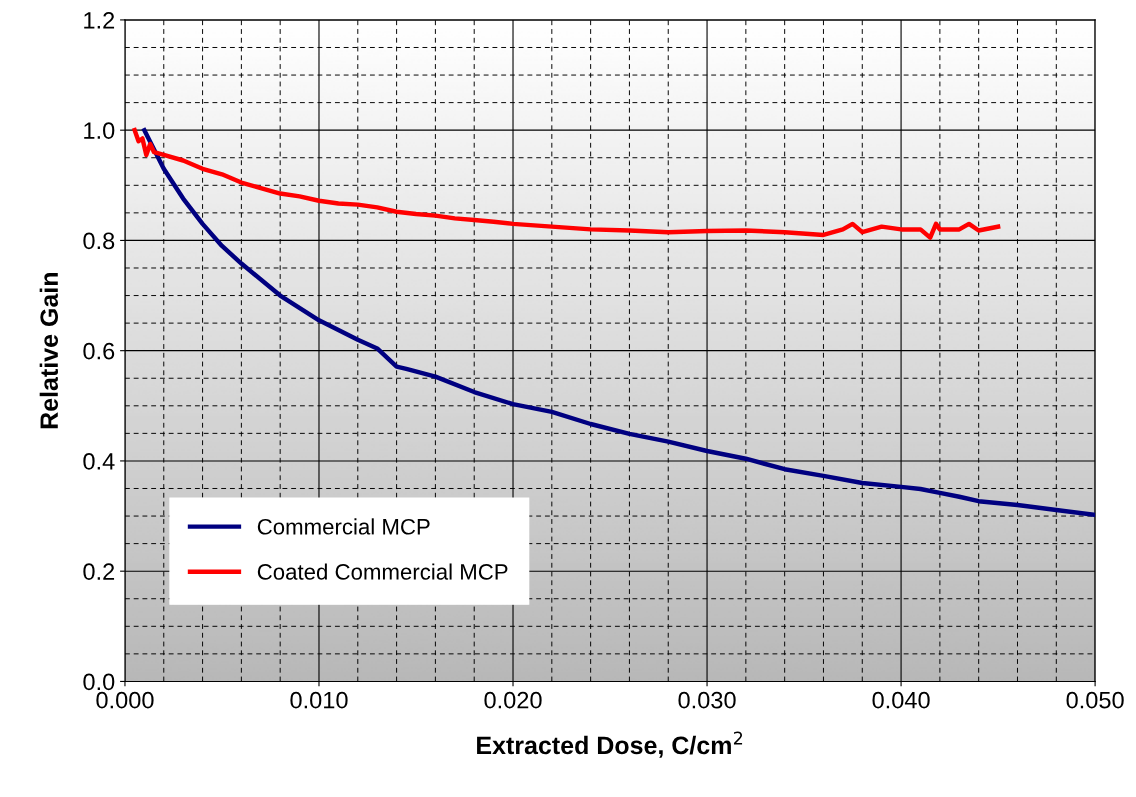  What do you see at coordinates (343, 526) in the screenshot?
I see `legend-label: Commercial MCP` at bounding box center [343, 526].